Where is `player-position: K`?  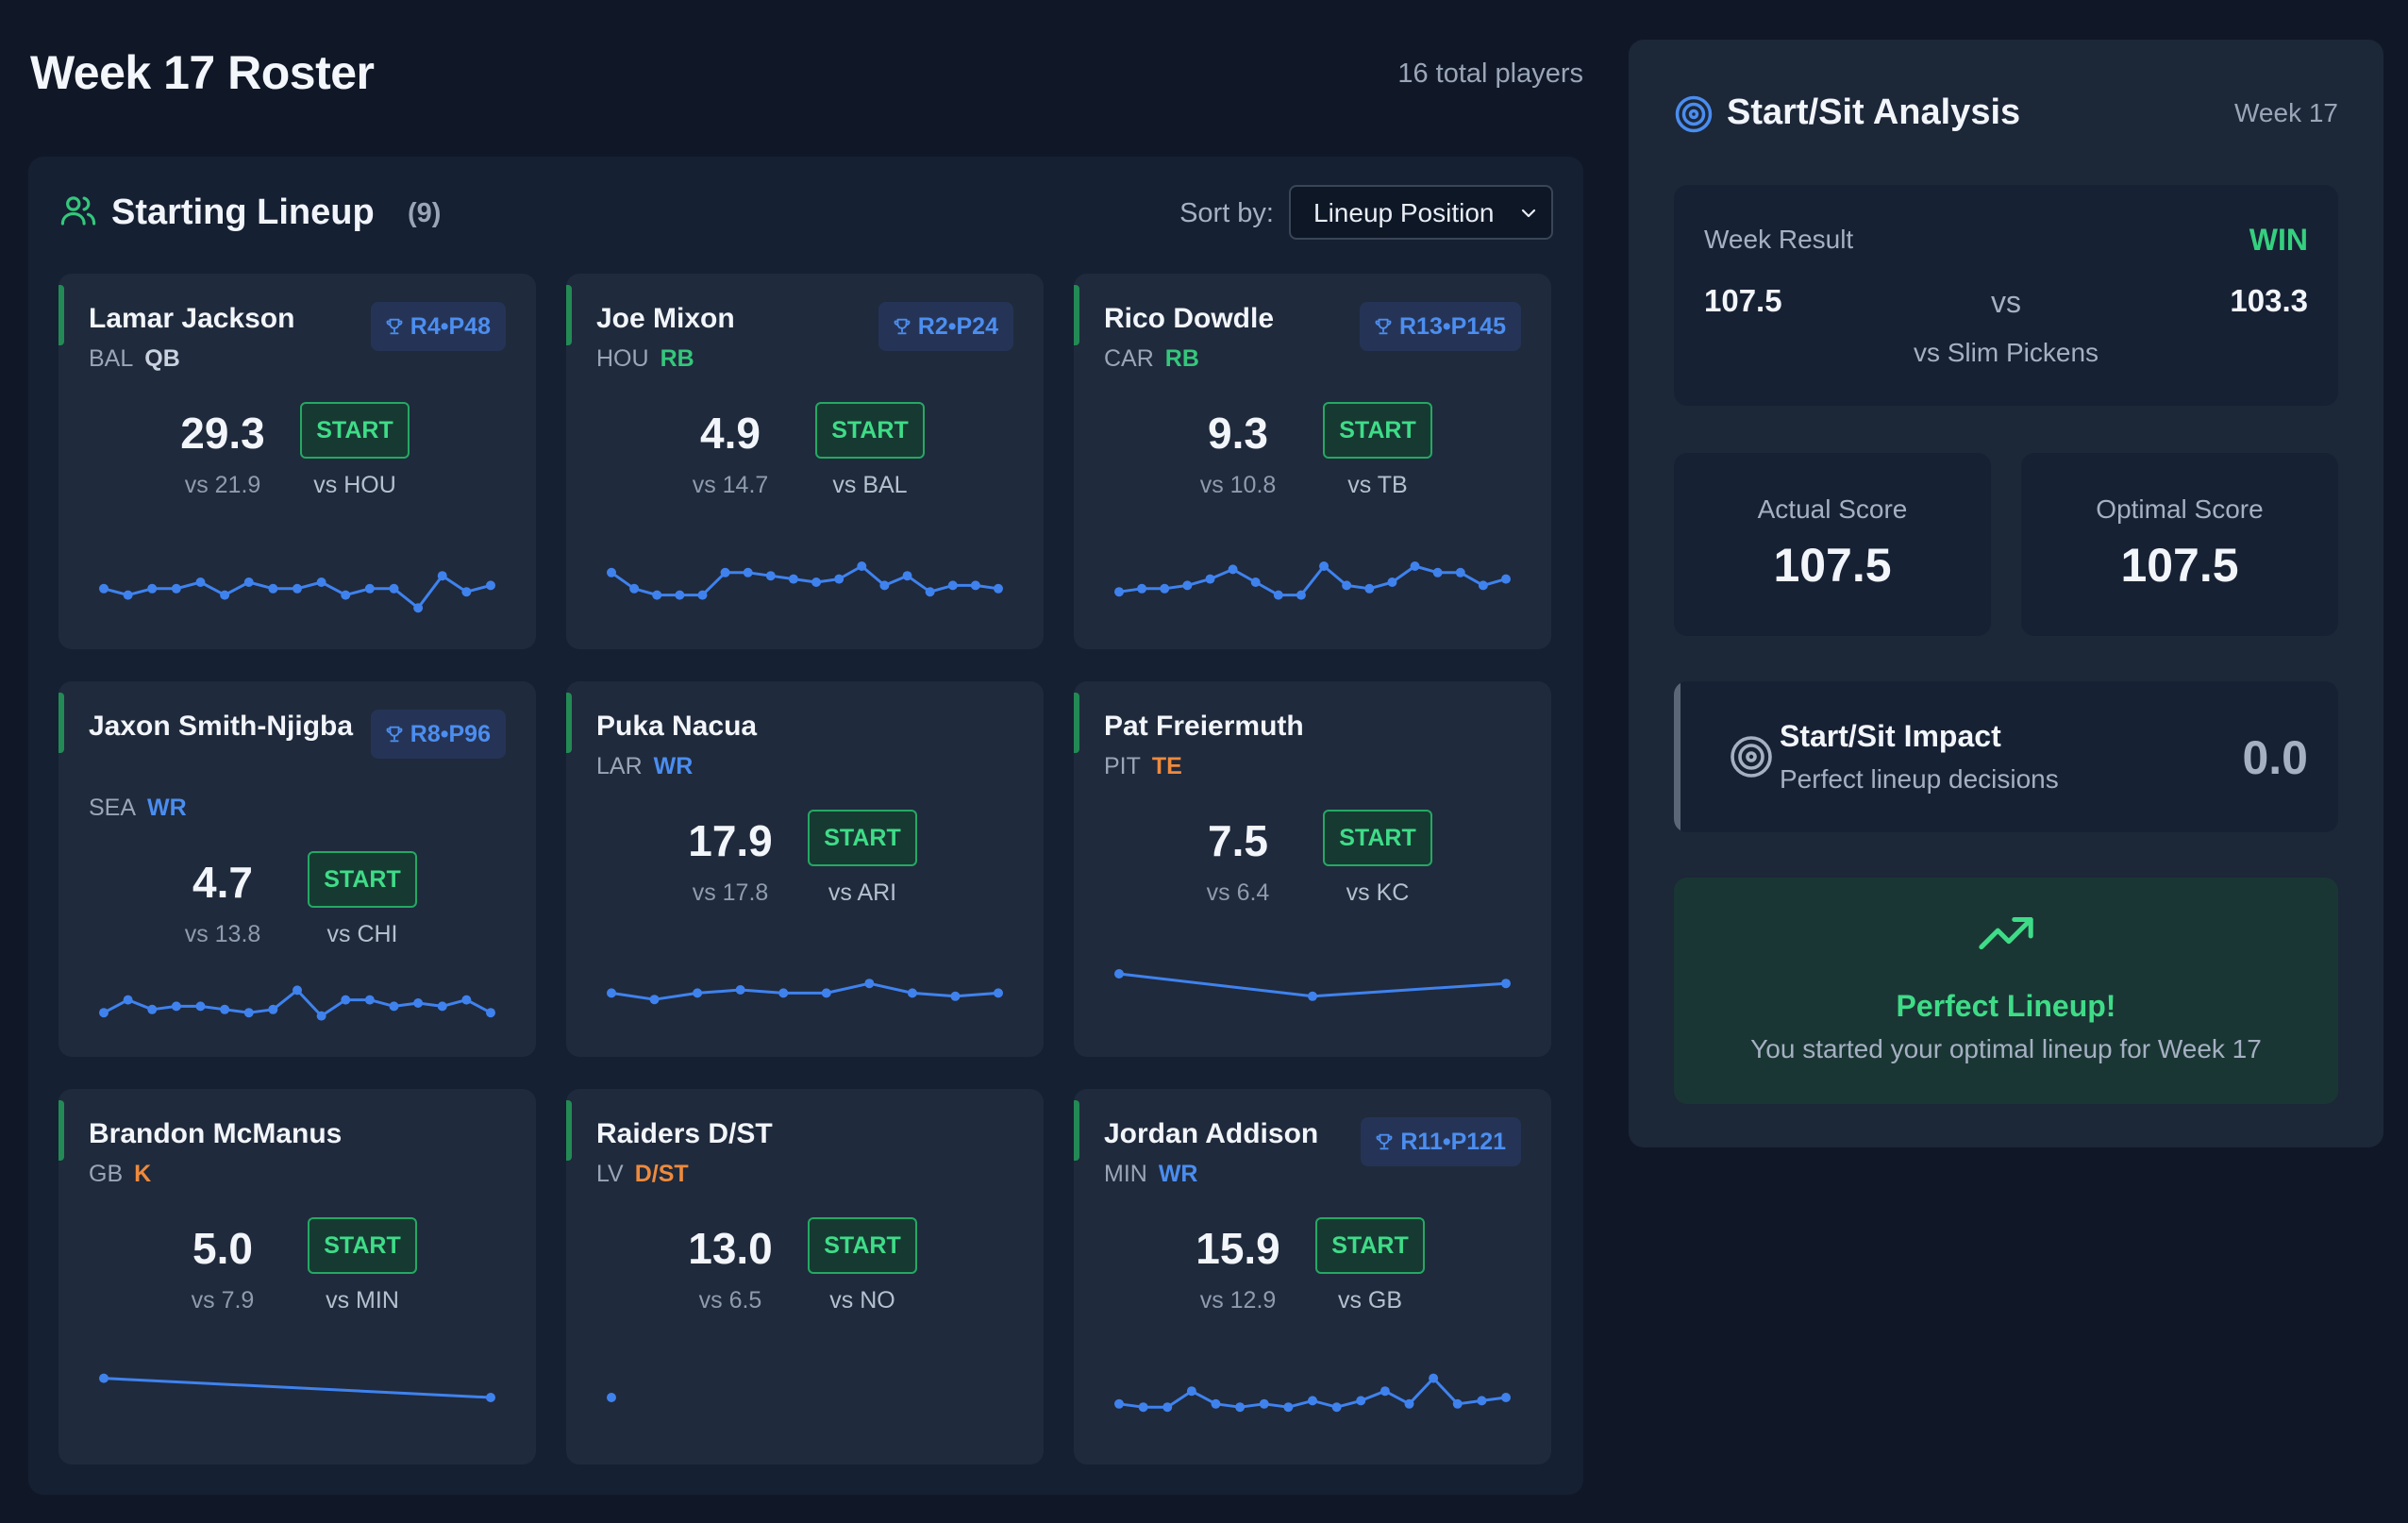
player-position: K is located at coordinates (143, 1174).